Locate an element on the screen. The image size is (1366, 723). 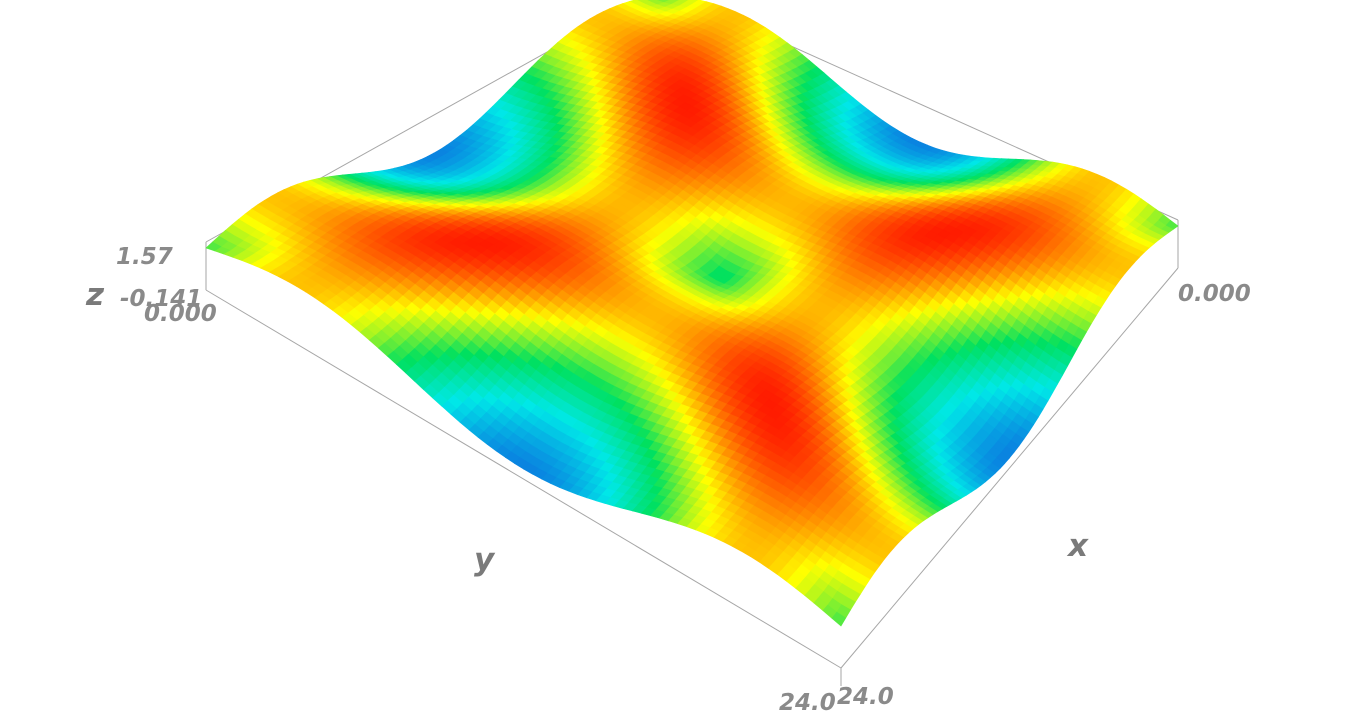
x-tick-max: 24.0 is located at coordinates (865, 697).